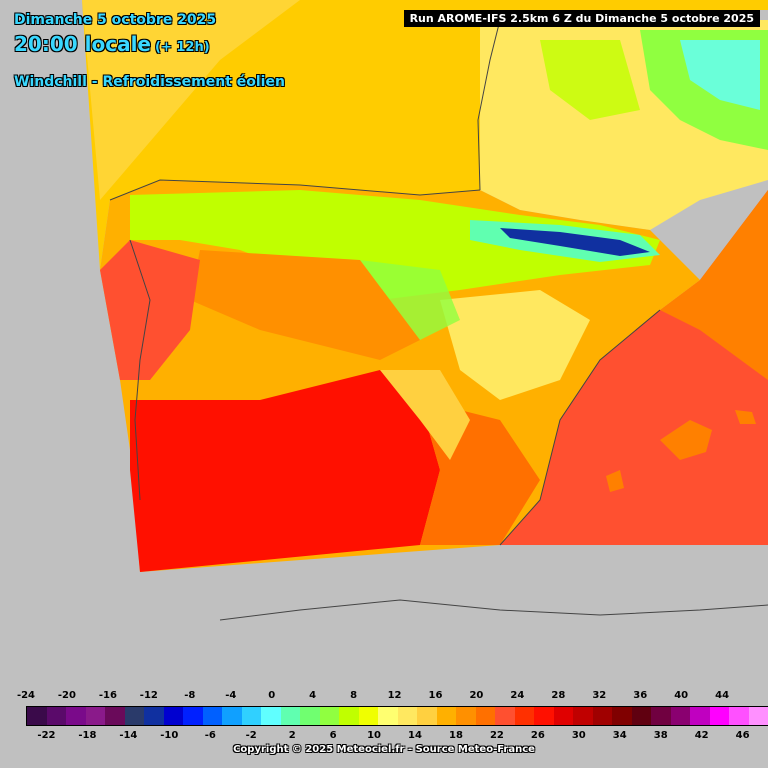 The height and width of the screenshot is (768, 768). What do you see at coordinates (313, 695) in the screenshot?
I see `legend-tick-label: 4` at bounding box center [313, 695].